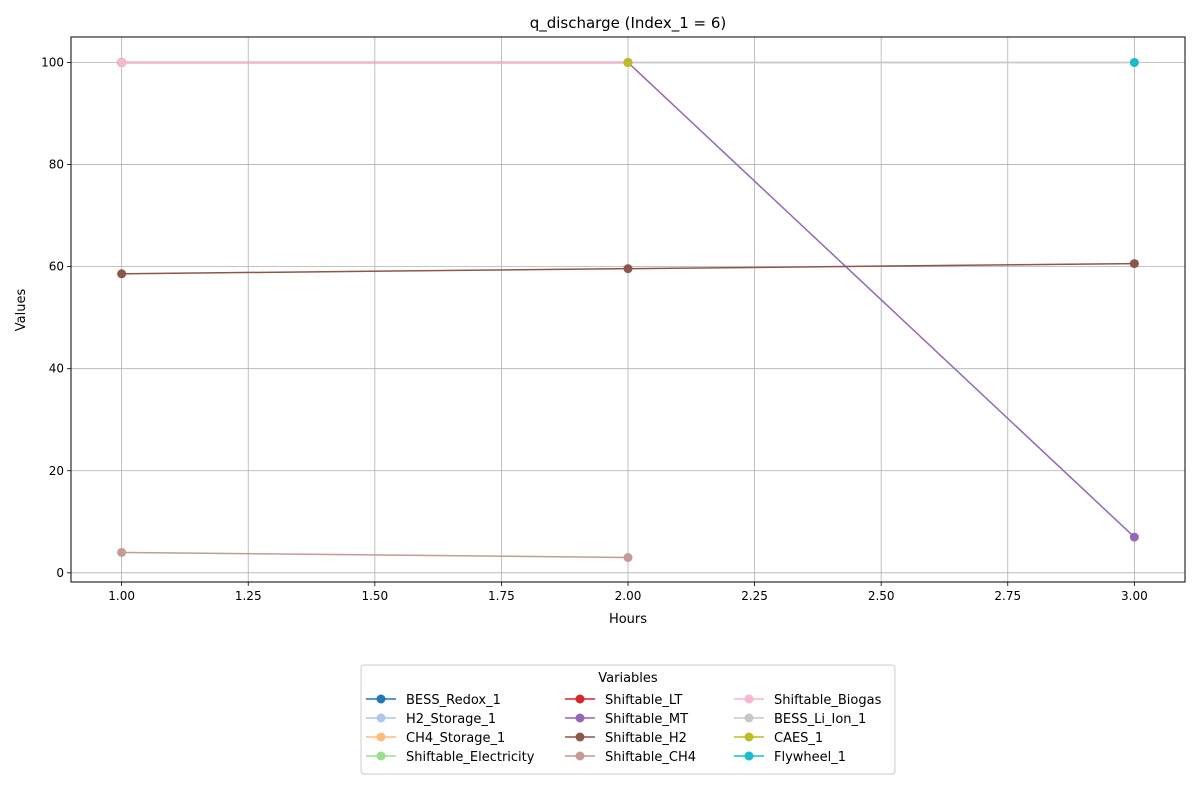 This screenshot has height=800, width=1200. I want to click on y-tick-label: 100, so click(52, 63).